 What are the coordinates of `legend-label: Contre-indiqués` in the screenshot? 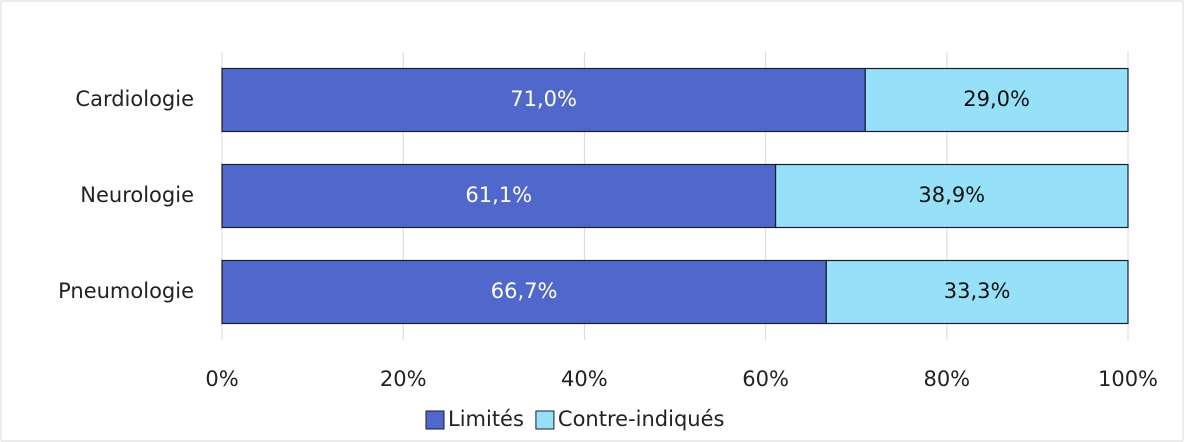 It's located at (641, 419).